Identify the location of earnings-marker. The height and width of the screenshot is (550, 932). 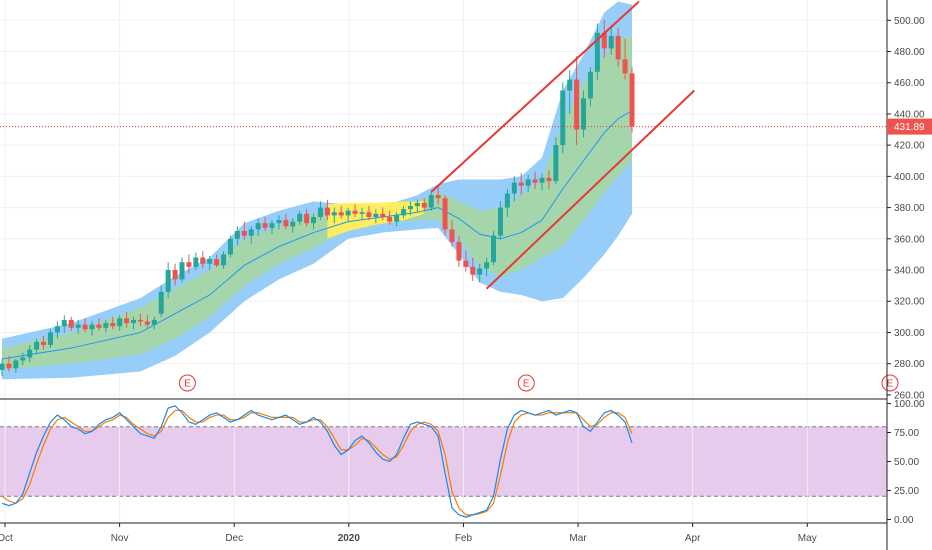
(526, 383).